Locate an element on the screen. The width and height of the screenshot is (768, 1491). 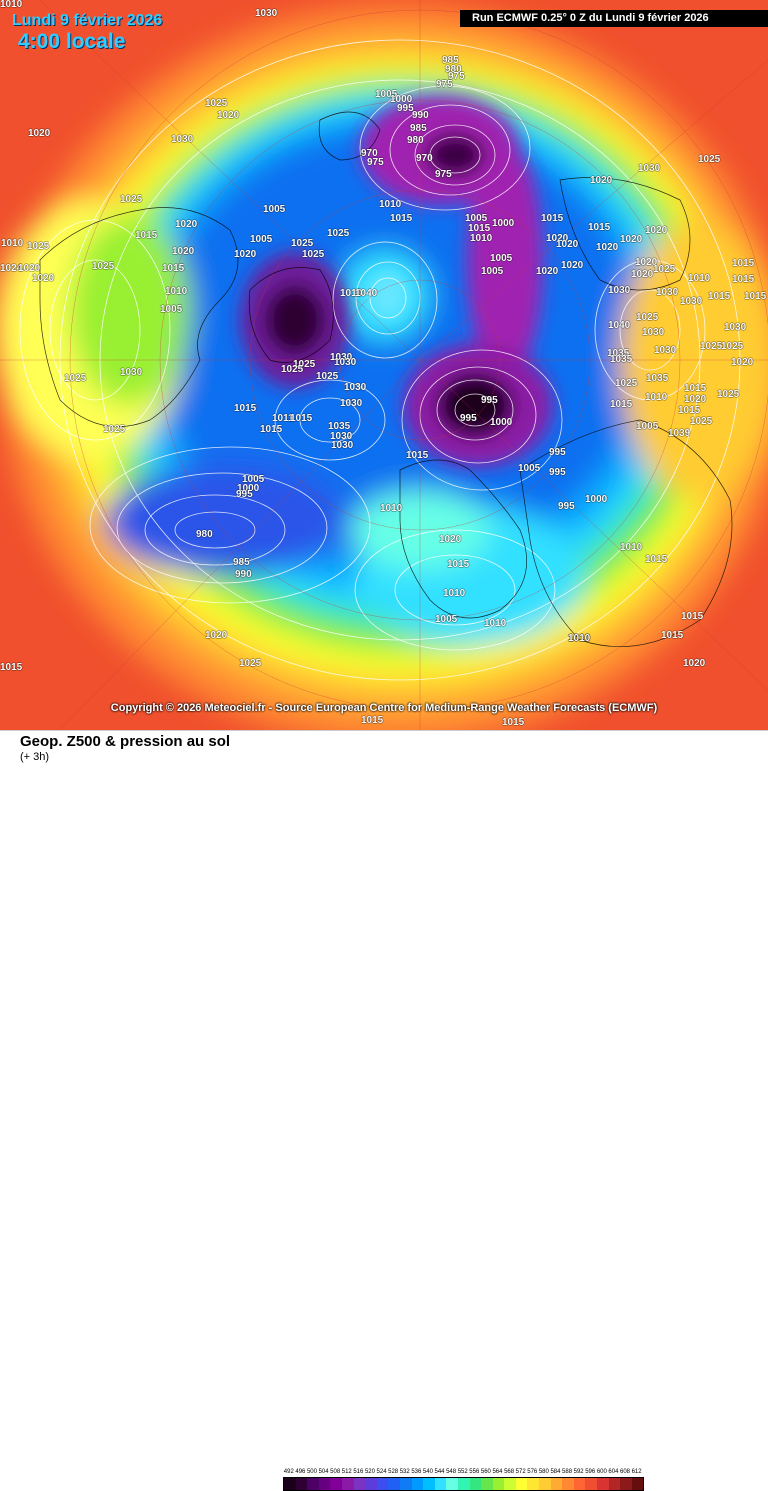
legend-tick-label: 572 is located at coordinates (520, 1472).